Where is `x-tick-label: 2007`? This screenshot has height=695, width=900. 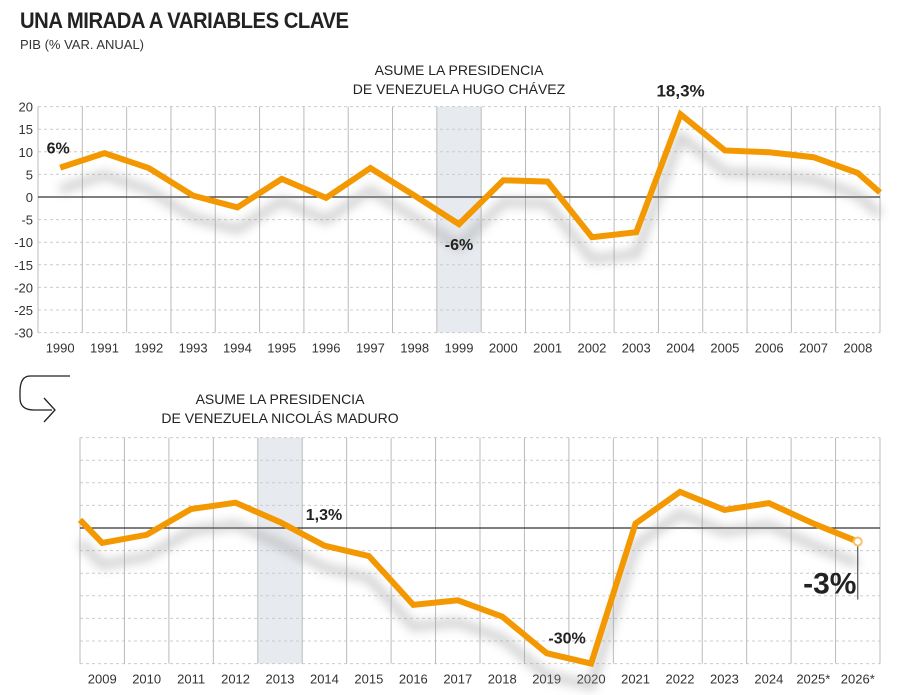 x-tick-label: 2007 is located at coordinates (813, 348).